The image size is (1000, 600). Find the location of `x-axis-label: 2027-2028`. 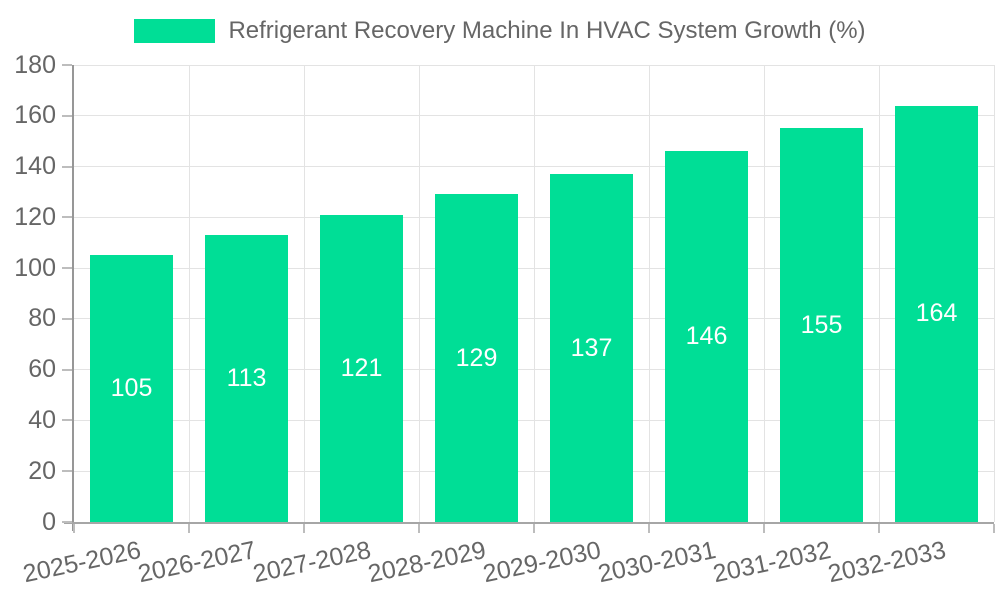

x-axis-label: 2027-2028 is located at coordinates (312, 562).